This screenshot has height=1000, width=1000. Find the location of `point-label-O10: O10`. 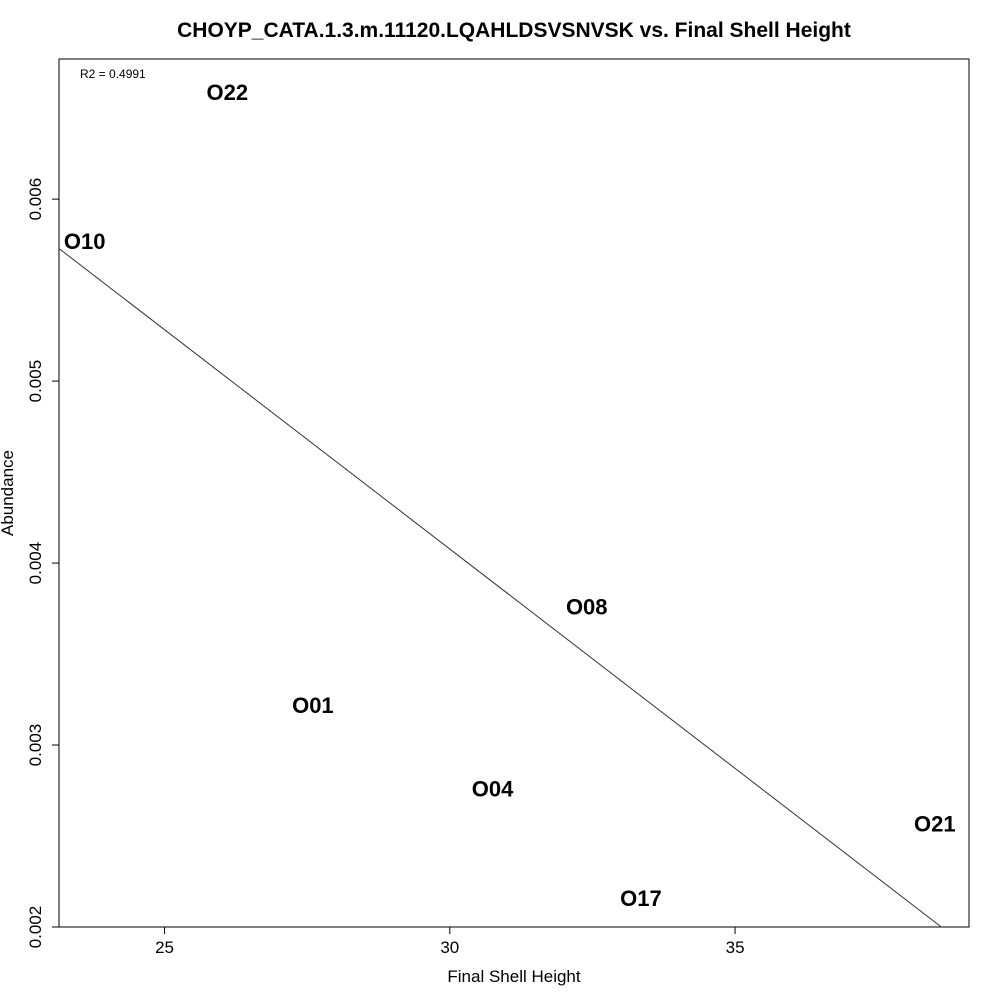

point-label-O10: O10 is located at coordinates (85, 241).